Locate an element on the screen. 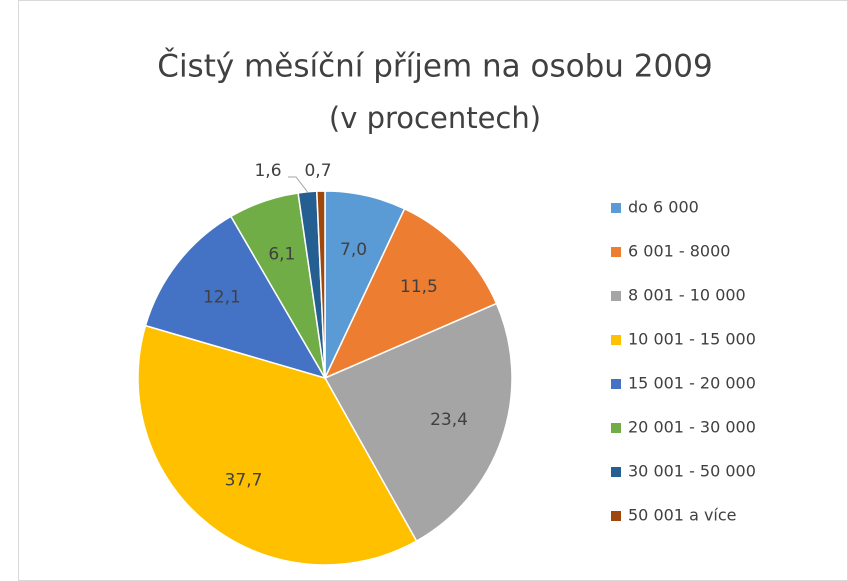  legend-label: 20 001 - 30 000 is located at coordinates (692, 427).